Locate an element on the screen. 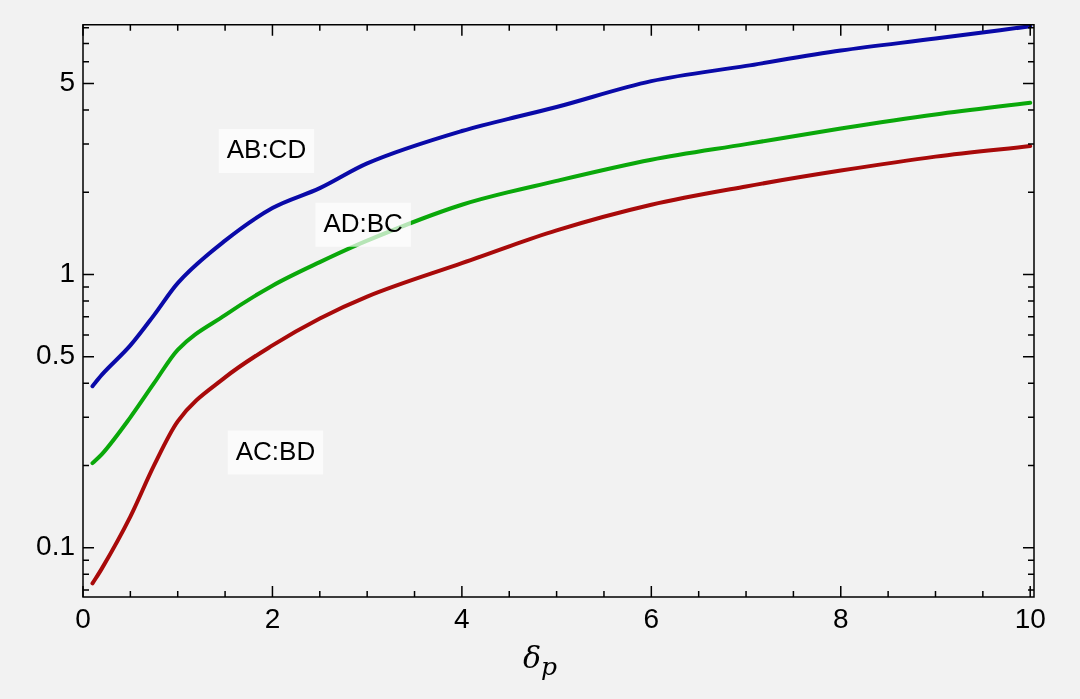  x-tick-label: 10 is located at coordinates (1030, 618).